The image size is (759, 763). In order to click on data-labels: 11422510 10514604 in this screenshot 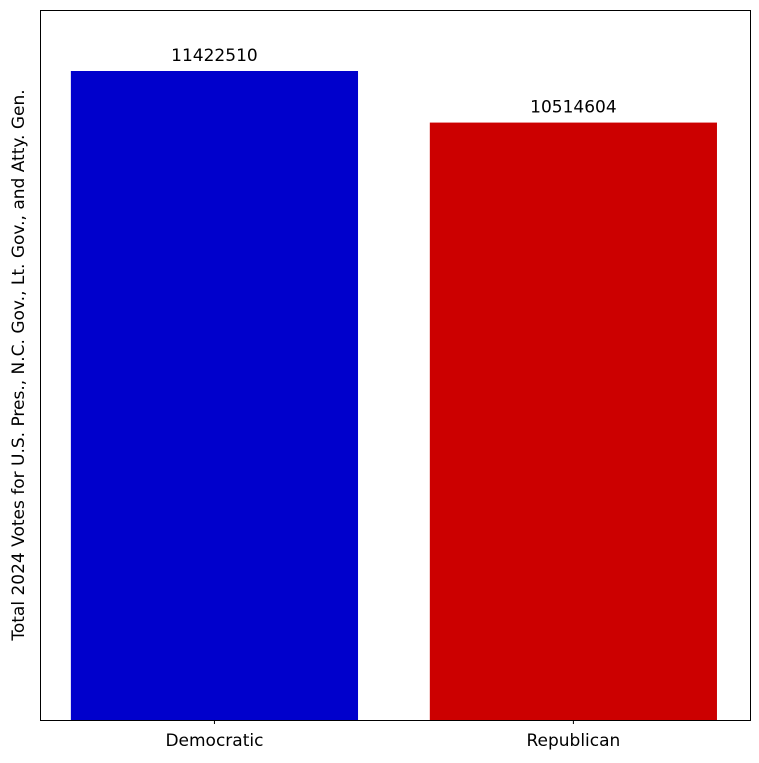, I will do `click(393, 82)`.